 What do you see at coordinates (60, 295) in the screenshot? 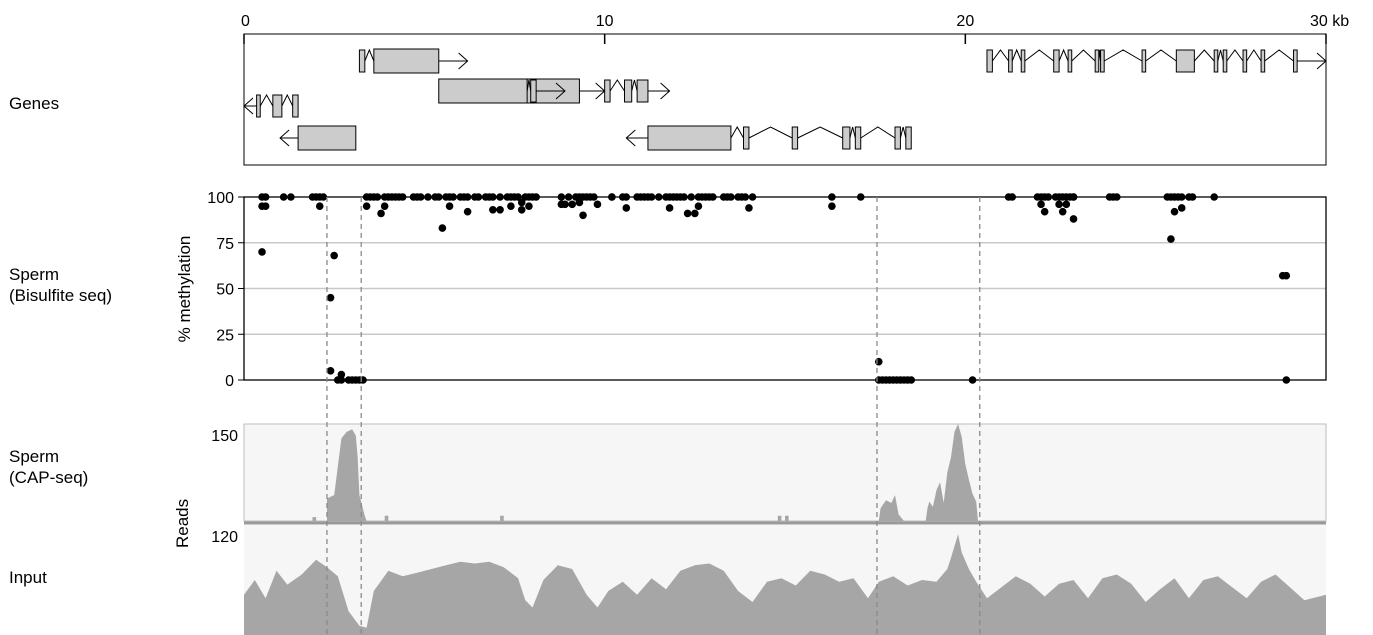
I see `row-label-bisulfite-line2: (Bisulfite seq)` at bounding box center [60, 295].